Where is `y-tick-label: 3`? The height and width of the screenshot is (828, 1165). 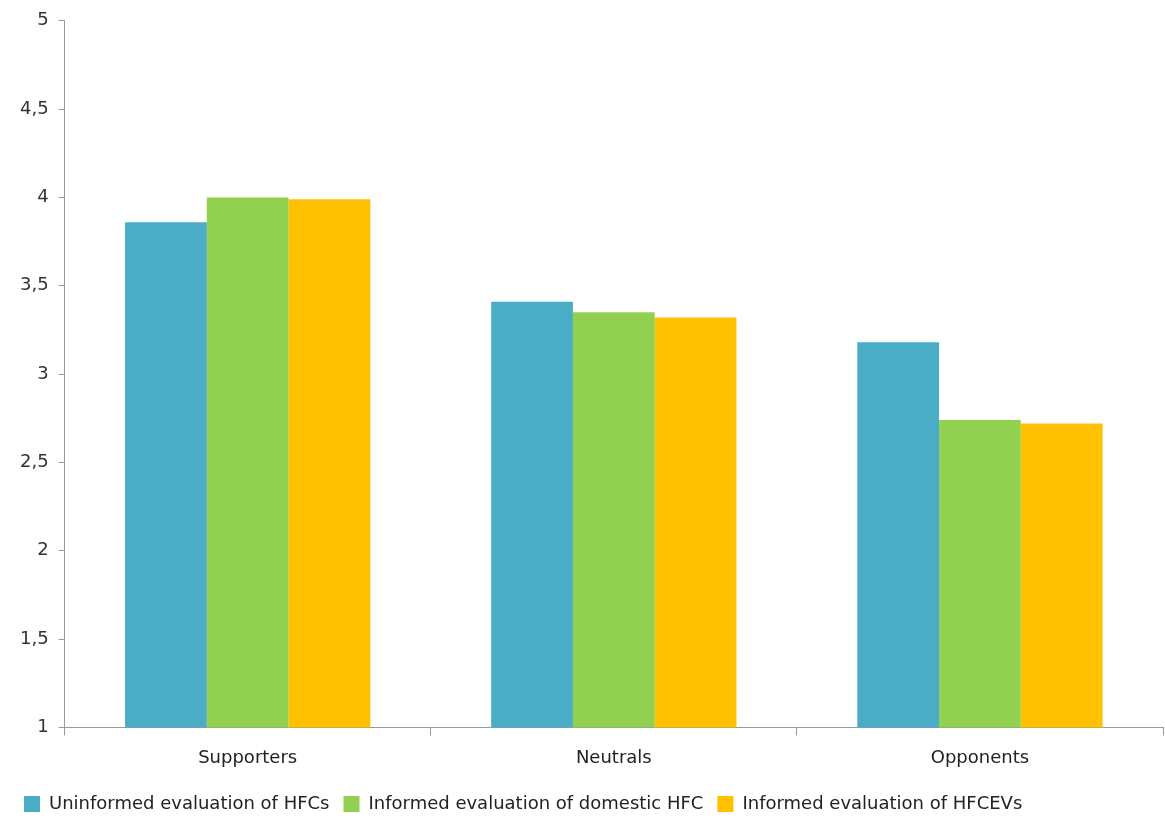
y-tick-label: 3 is located at coordinates (43, 372).